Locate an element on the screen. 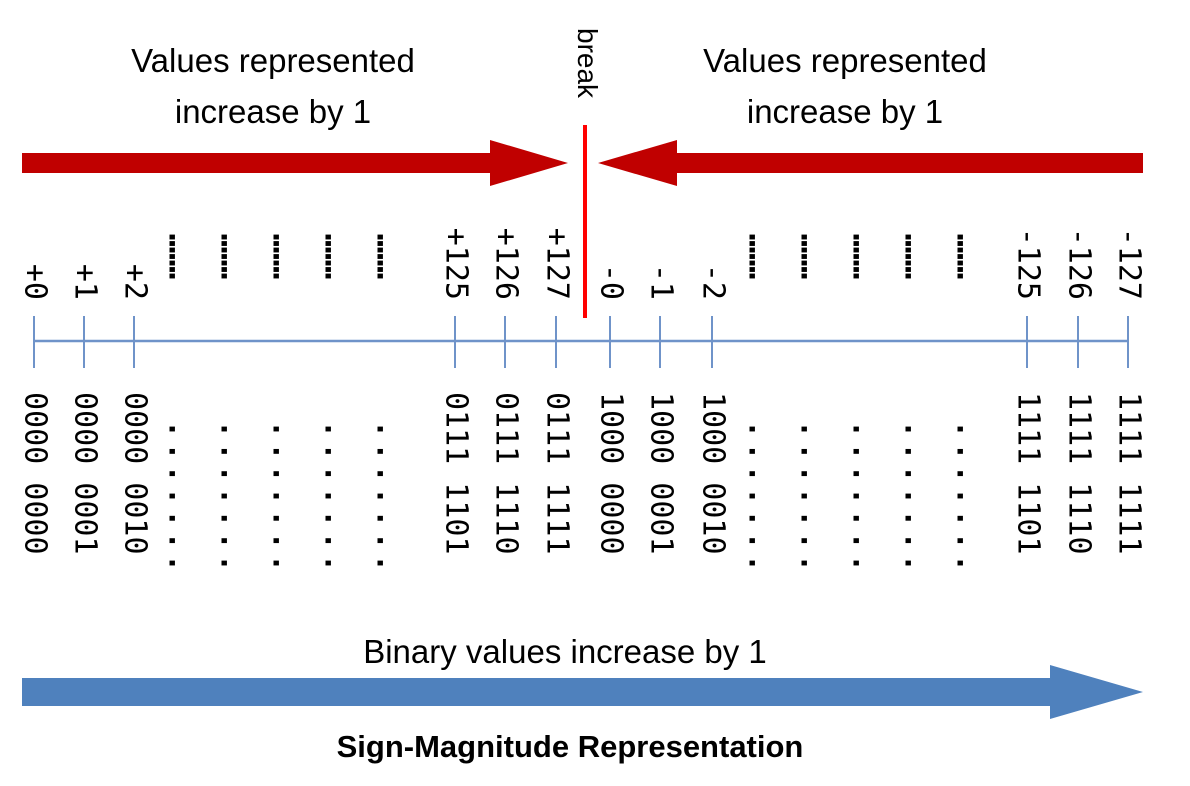  binary-label: 1000 0001 is located at coordinates (661, 473).